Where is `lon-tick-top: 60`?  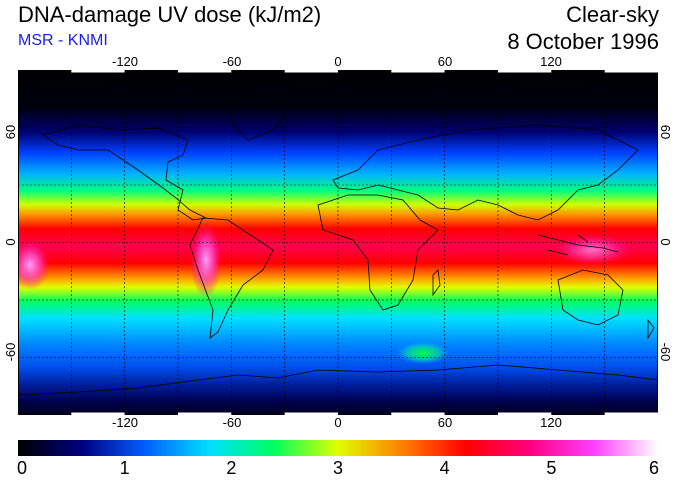
lon-tick-top: 60 is located at coordinates (445, 61).